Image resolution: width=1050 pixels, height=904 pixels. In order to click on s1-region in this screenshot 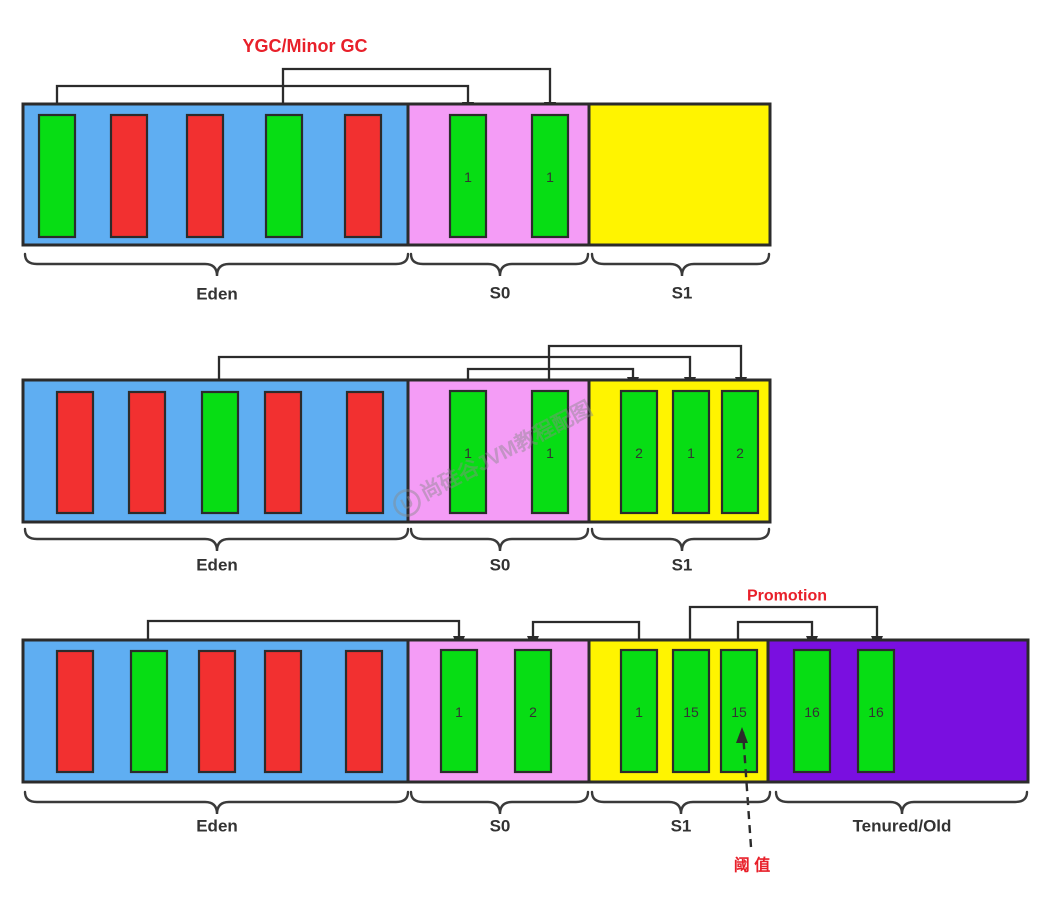, I will do `click(679, 174)`.